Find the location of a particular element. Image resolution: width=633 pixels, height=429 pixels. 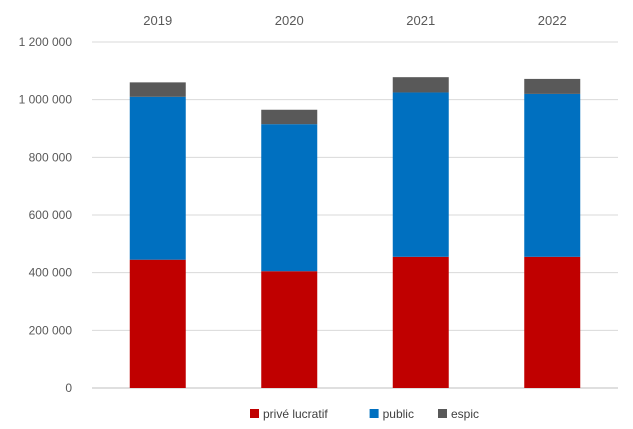

bar-public-2022 is located at coordinates (552, 175).